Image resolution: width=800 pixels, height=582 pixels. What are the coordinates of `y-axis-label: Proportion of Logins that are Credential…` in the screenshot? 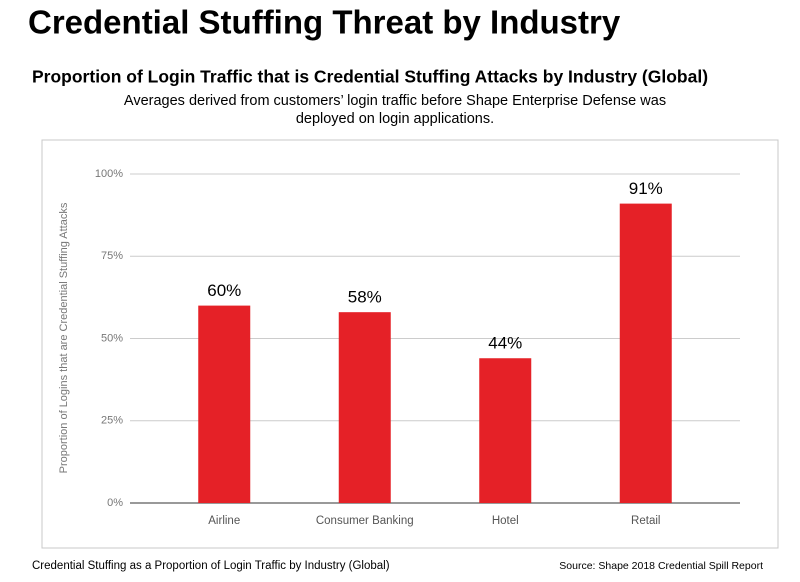 It's located at (64, 337).